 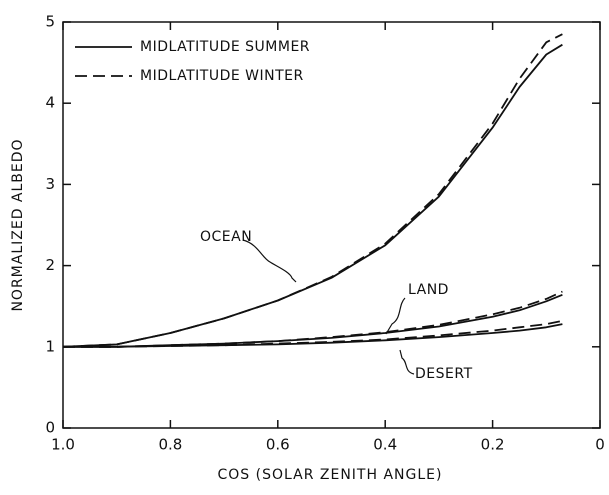 I want to click on y-tick-label: 1, so click(x=50, y=346).